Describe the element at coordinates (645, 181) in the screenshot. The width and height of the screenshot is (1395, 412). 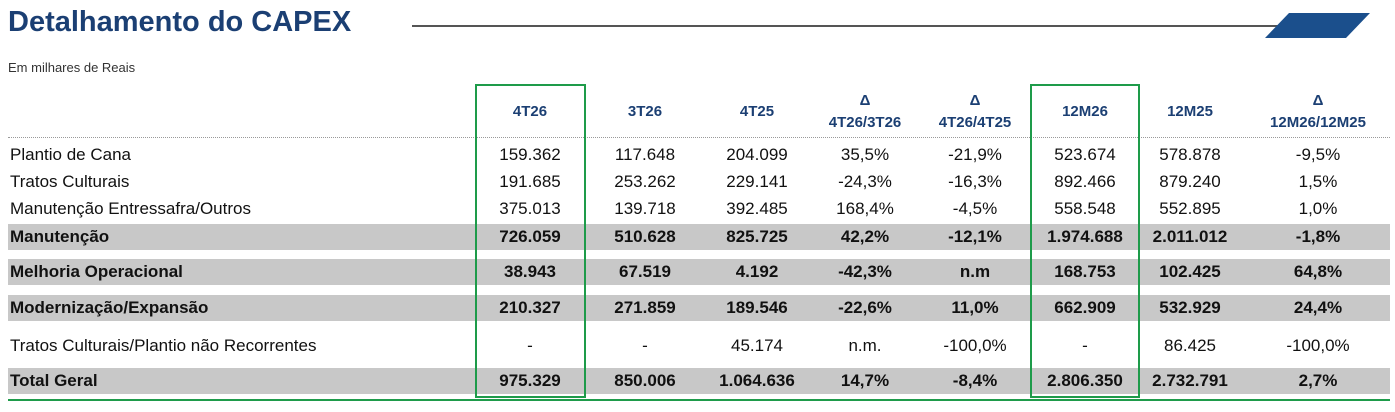
I see `cell: 253.262` at that location.